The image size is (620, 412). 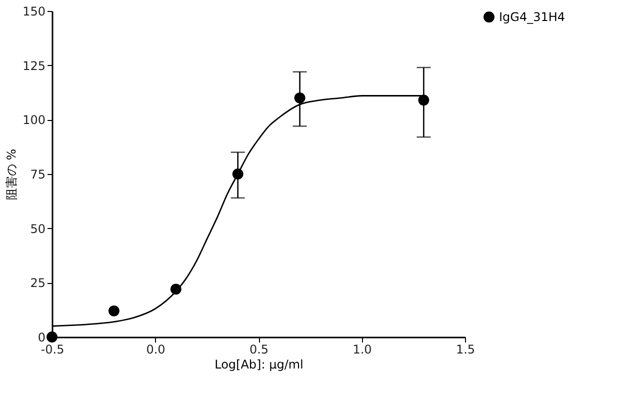 What do you see at coordinates (156, 349) in the screenshot?
I see `x-tick-label: 0.0` at bounding box center [156, 349].